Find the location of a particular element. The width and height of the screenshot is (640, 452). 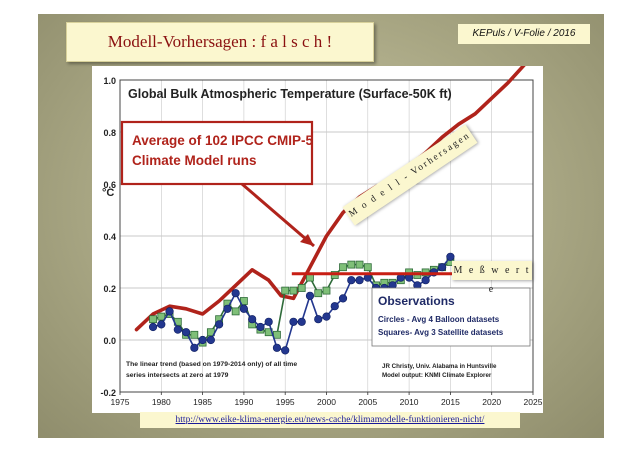

y-tick-label: 0.2 is located at coordinates (109, 289).